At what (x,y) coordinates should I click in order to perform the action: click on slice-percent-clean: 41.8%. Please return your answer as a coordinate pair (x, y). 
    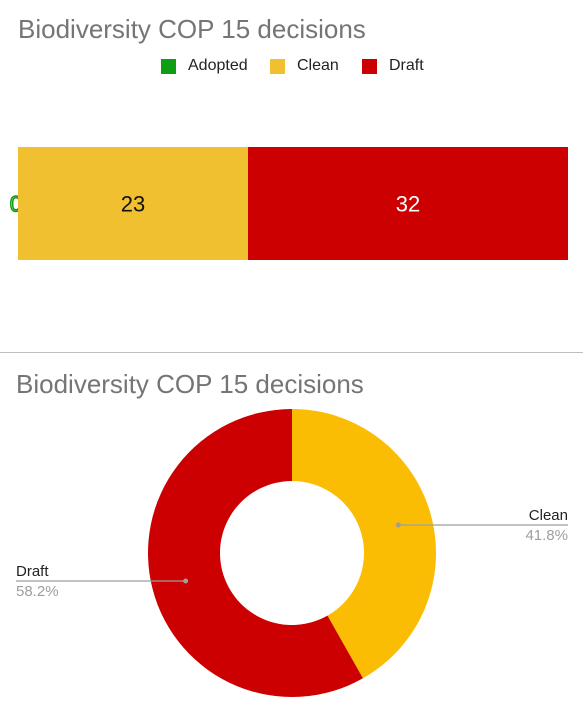
    Looking at the image, I should click on (546, 535).